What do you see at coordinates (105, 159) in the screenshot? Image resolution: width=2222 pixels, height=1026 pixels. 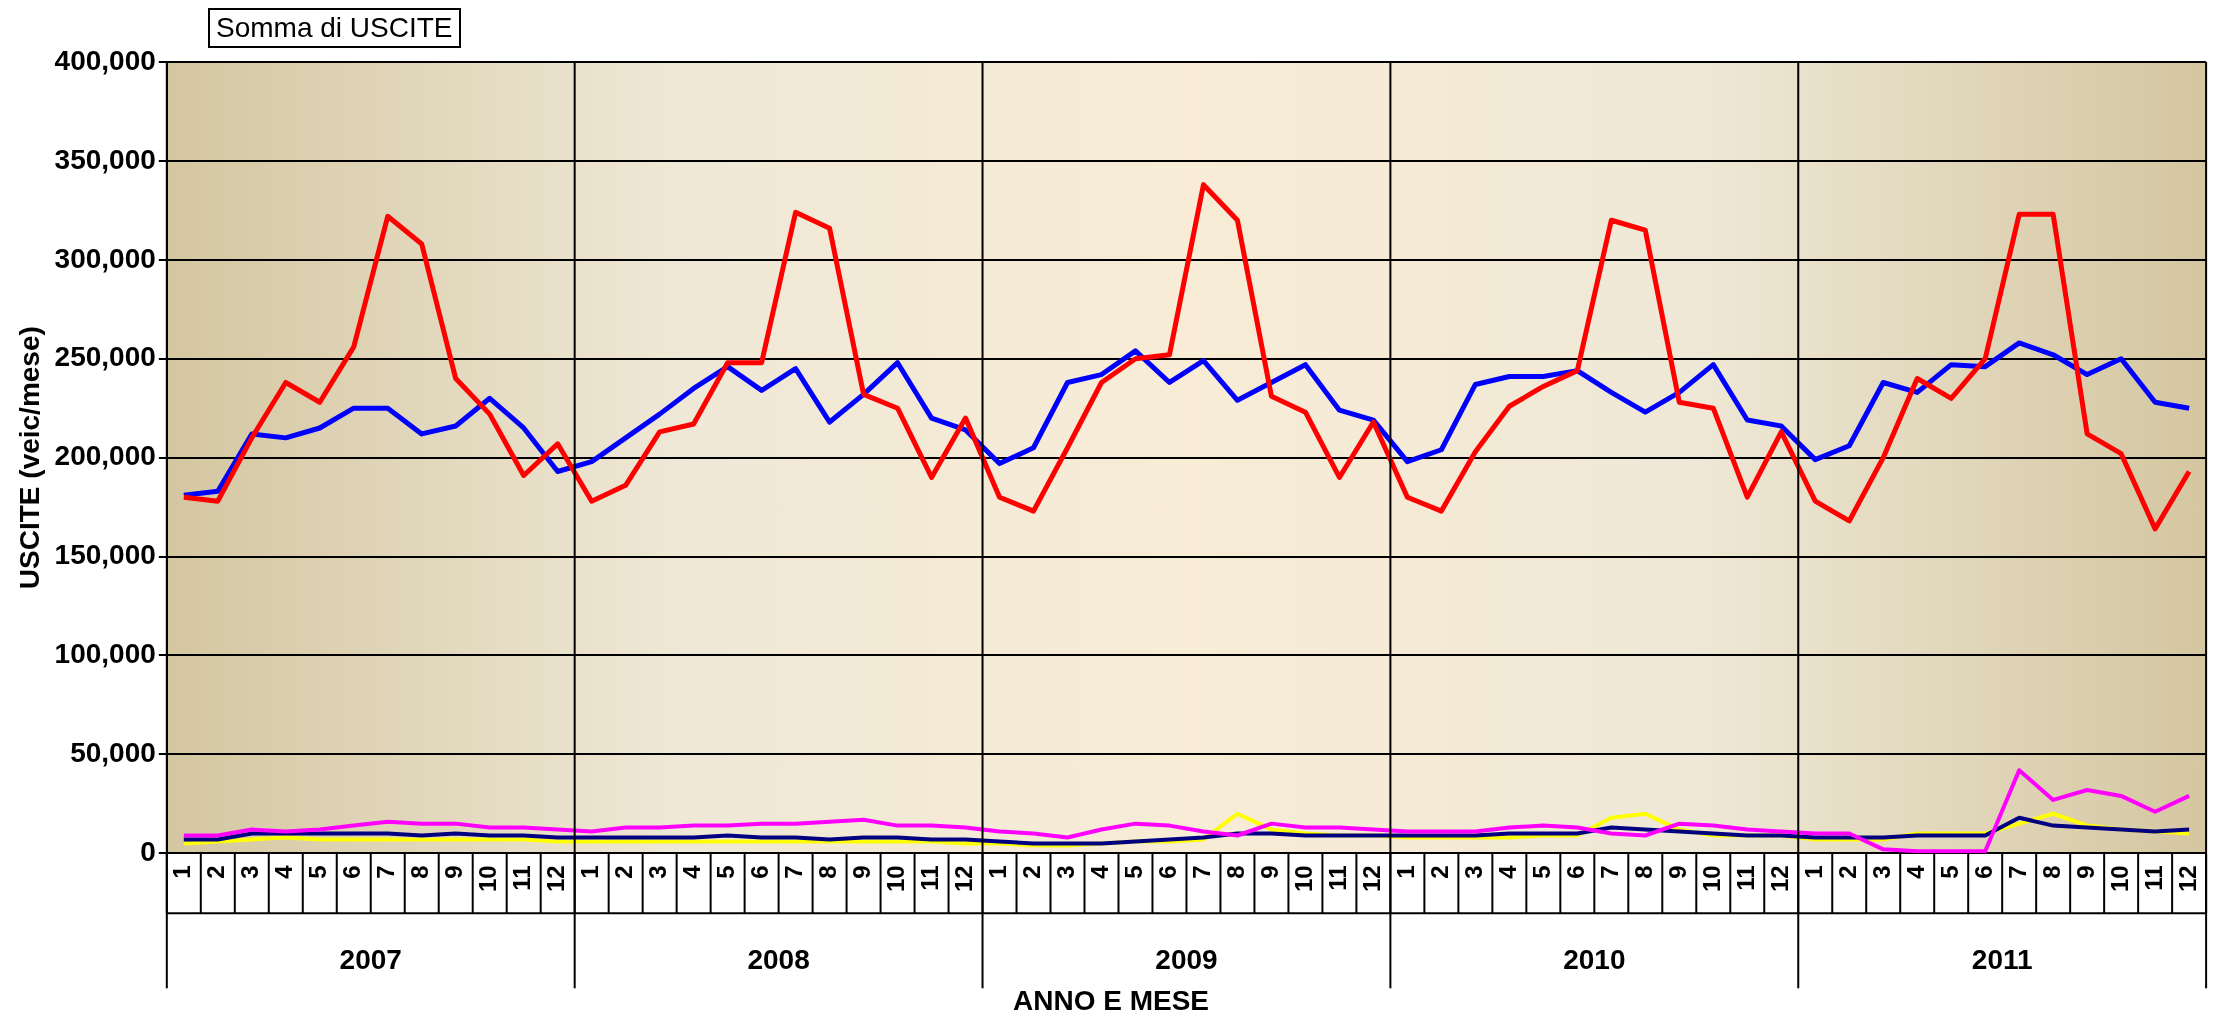 I see `y-tick-label: 350,000` at bounding box center [105, 159].